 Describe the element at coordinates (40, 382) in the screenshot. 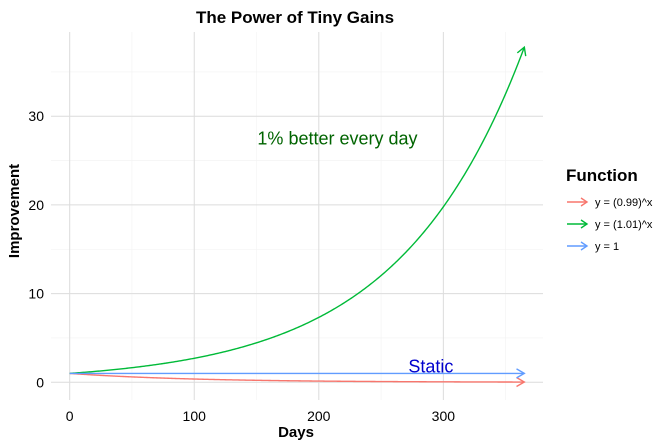

I see `y-tick-label: 0` at that location.